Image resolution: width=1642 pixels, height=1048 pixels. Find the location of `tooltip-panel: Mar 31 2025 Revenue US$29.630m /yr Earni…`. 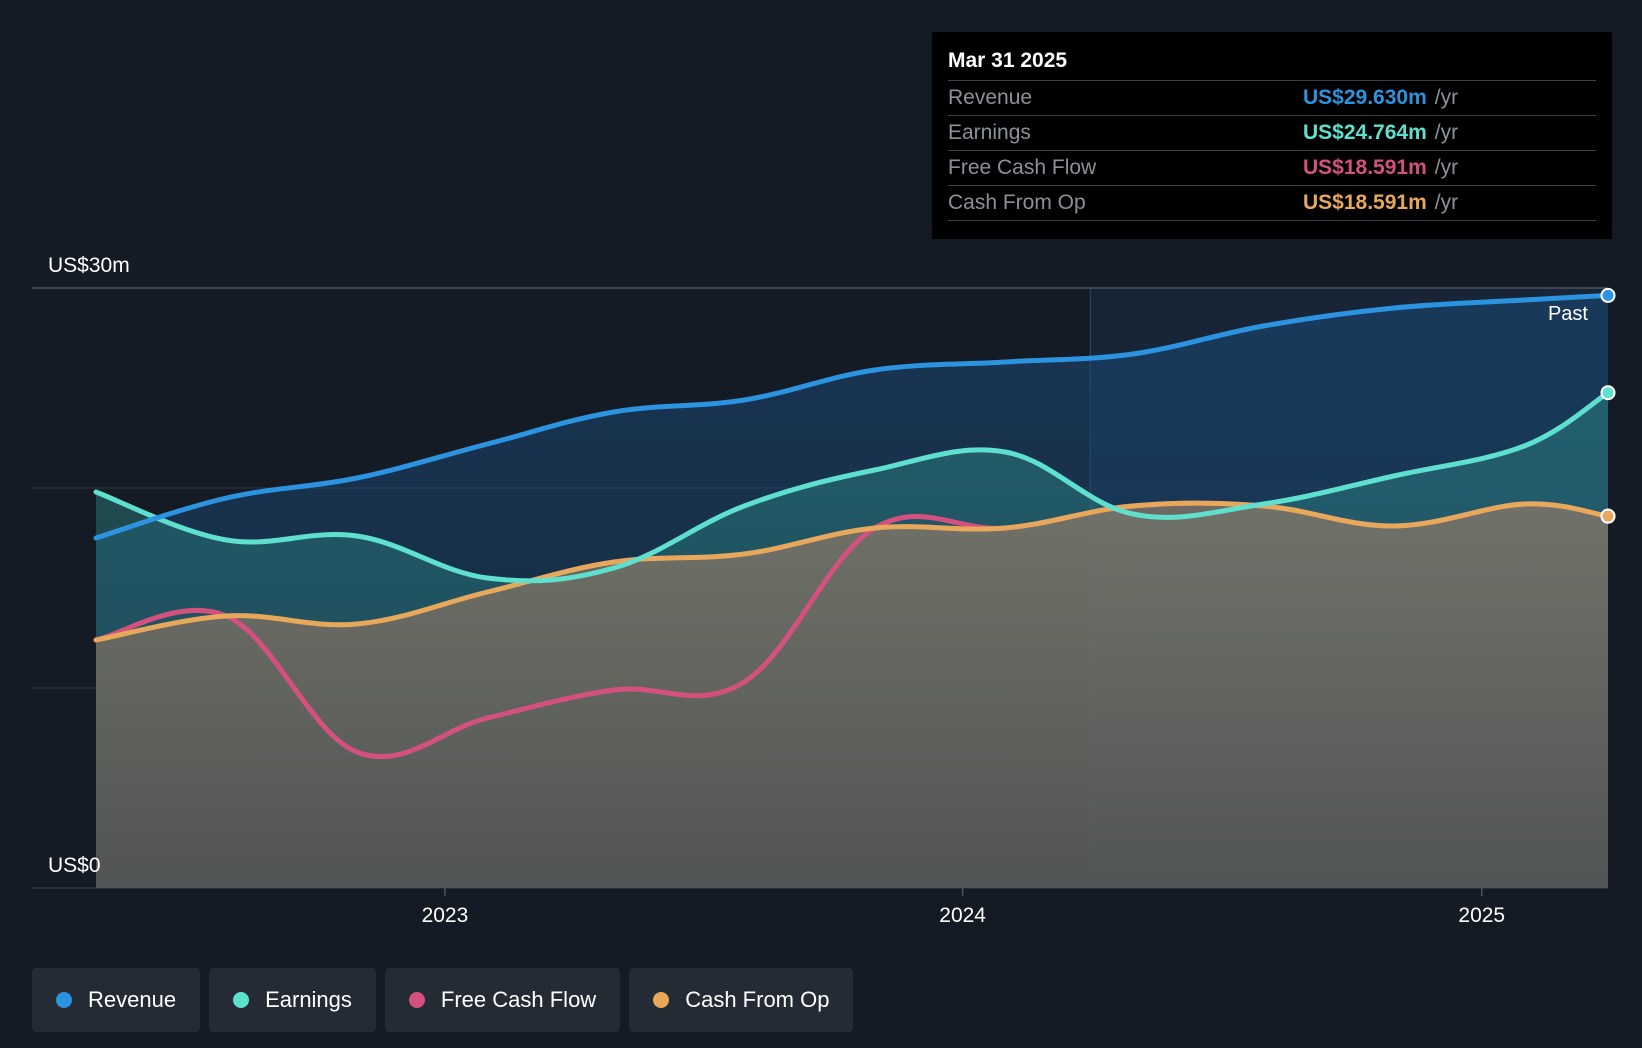

tooltip-panel: Mar 31 2025 Revenue US$29.630m /yr Earni… is located at coordinates (1272, 135).